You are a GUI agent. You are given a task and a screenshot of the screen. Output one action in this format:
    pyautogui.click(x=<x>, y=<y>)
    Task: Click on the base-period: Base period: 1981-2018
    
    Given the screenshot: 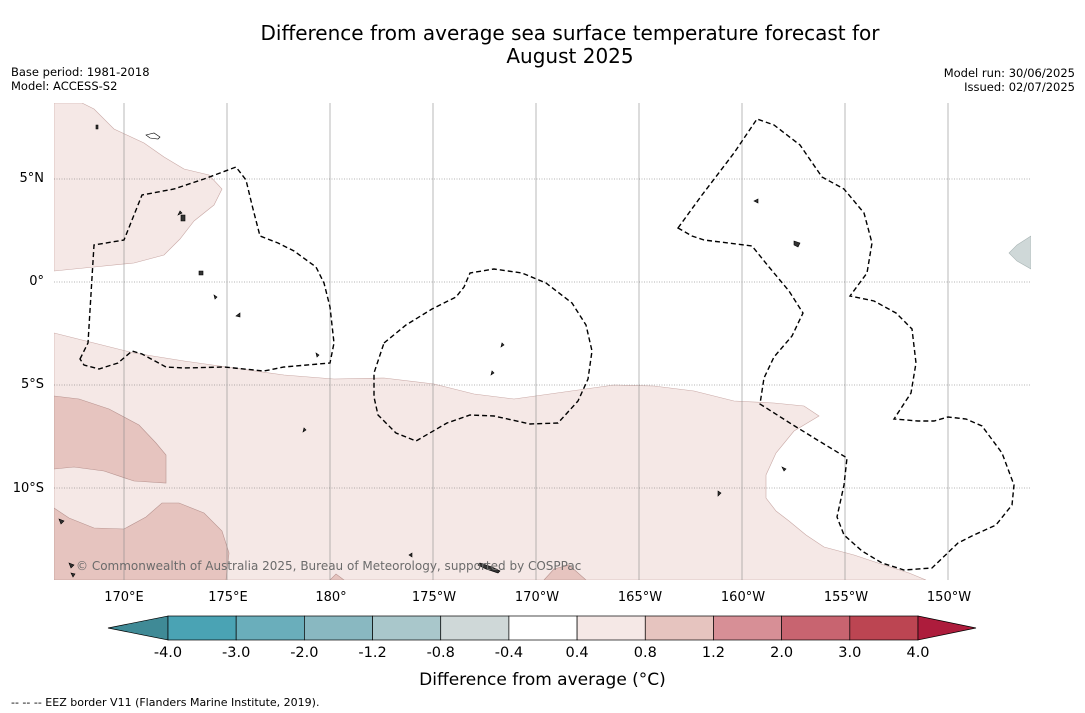 What is the action you would take?
    pyautogui.click(x=80, y=72)
    